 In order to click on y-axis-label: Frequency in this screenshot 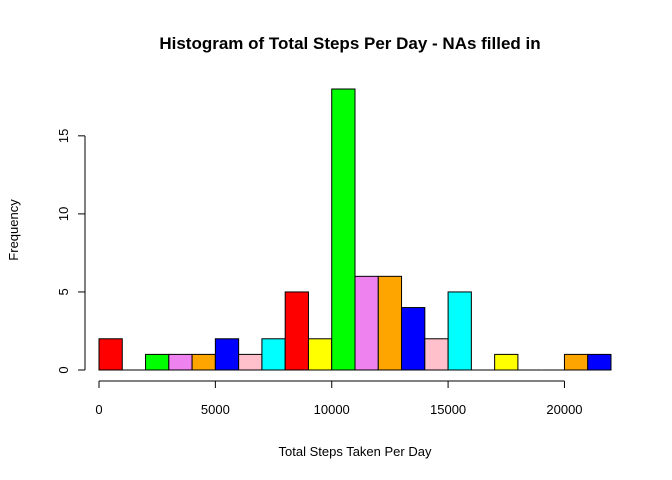, I will do `click(13, 230)`.